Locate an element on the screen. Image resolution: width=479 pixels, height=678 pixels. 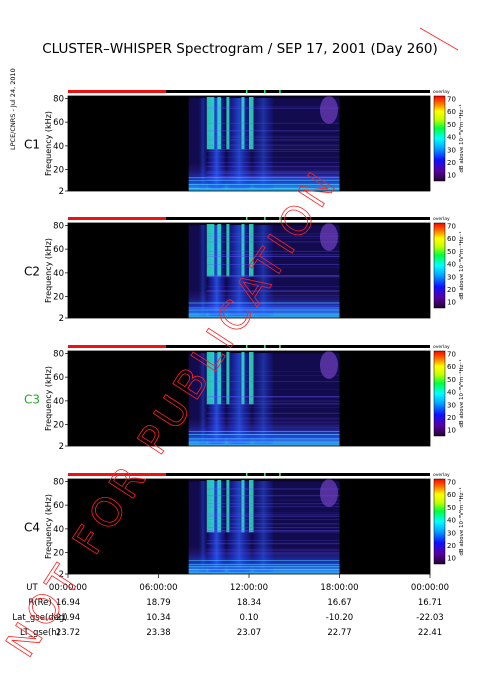
panel-frame is located at coordinates (249, 398).